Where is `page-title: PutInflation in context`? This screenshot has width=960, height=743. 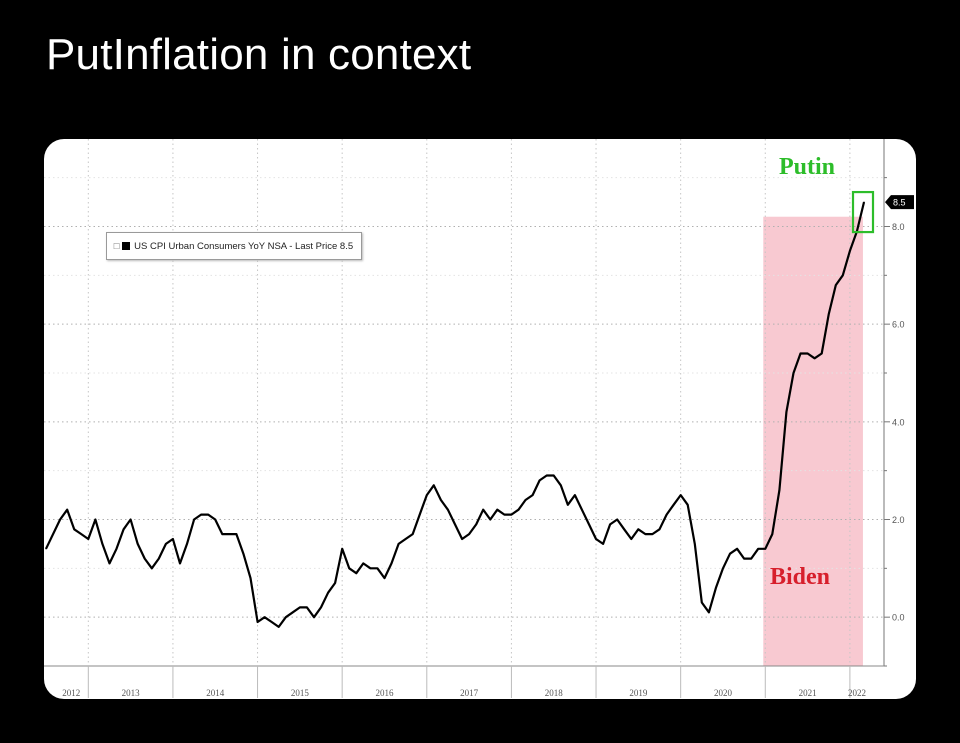
page-title: PutInflation in context is located at coordinates (259, 54).